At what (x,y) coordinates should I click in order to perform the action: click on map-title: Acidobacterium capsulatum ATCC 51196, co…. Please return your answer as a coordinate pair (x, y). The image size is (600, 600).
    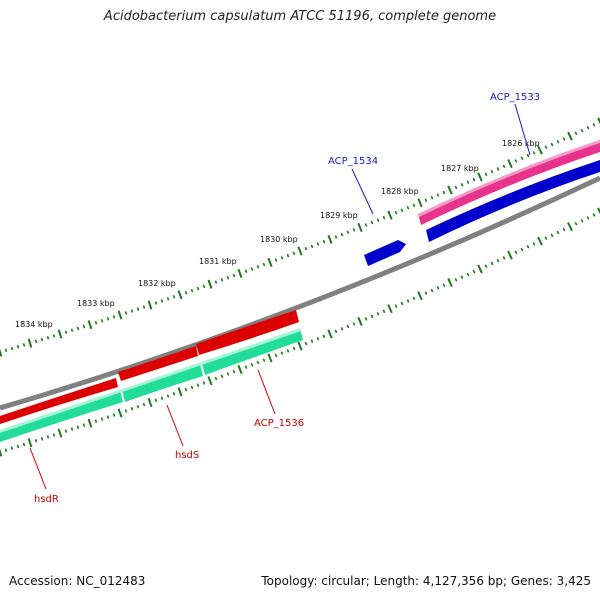
    Looking at the image, I should click on (300, 16).